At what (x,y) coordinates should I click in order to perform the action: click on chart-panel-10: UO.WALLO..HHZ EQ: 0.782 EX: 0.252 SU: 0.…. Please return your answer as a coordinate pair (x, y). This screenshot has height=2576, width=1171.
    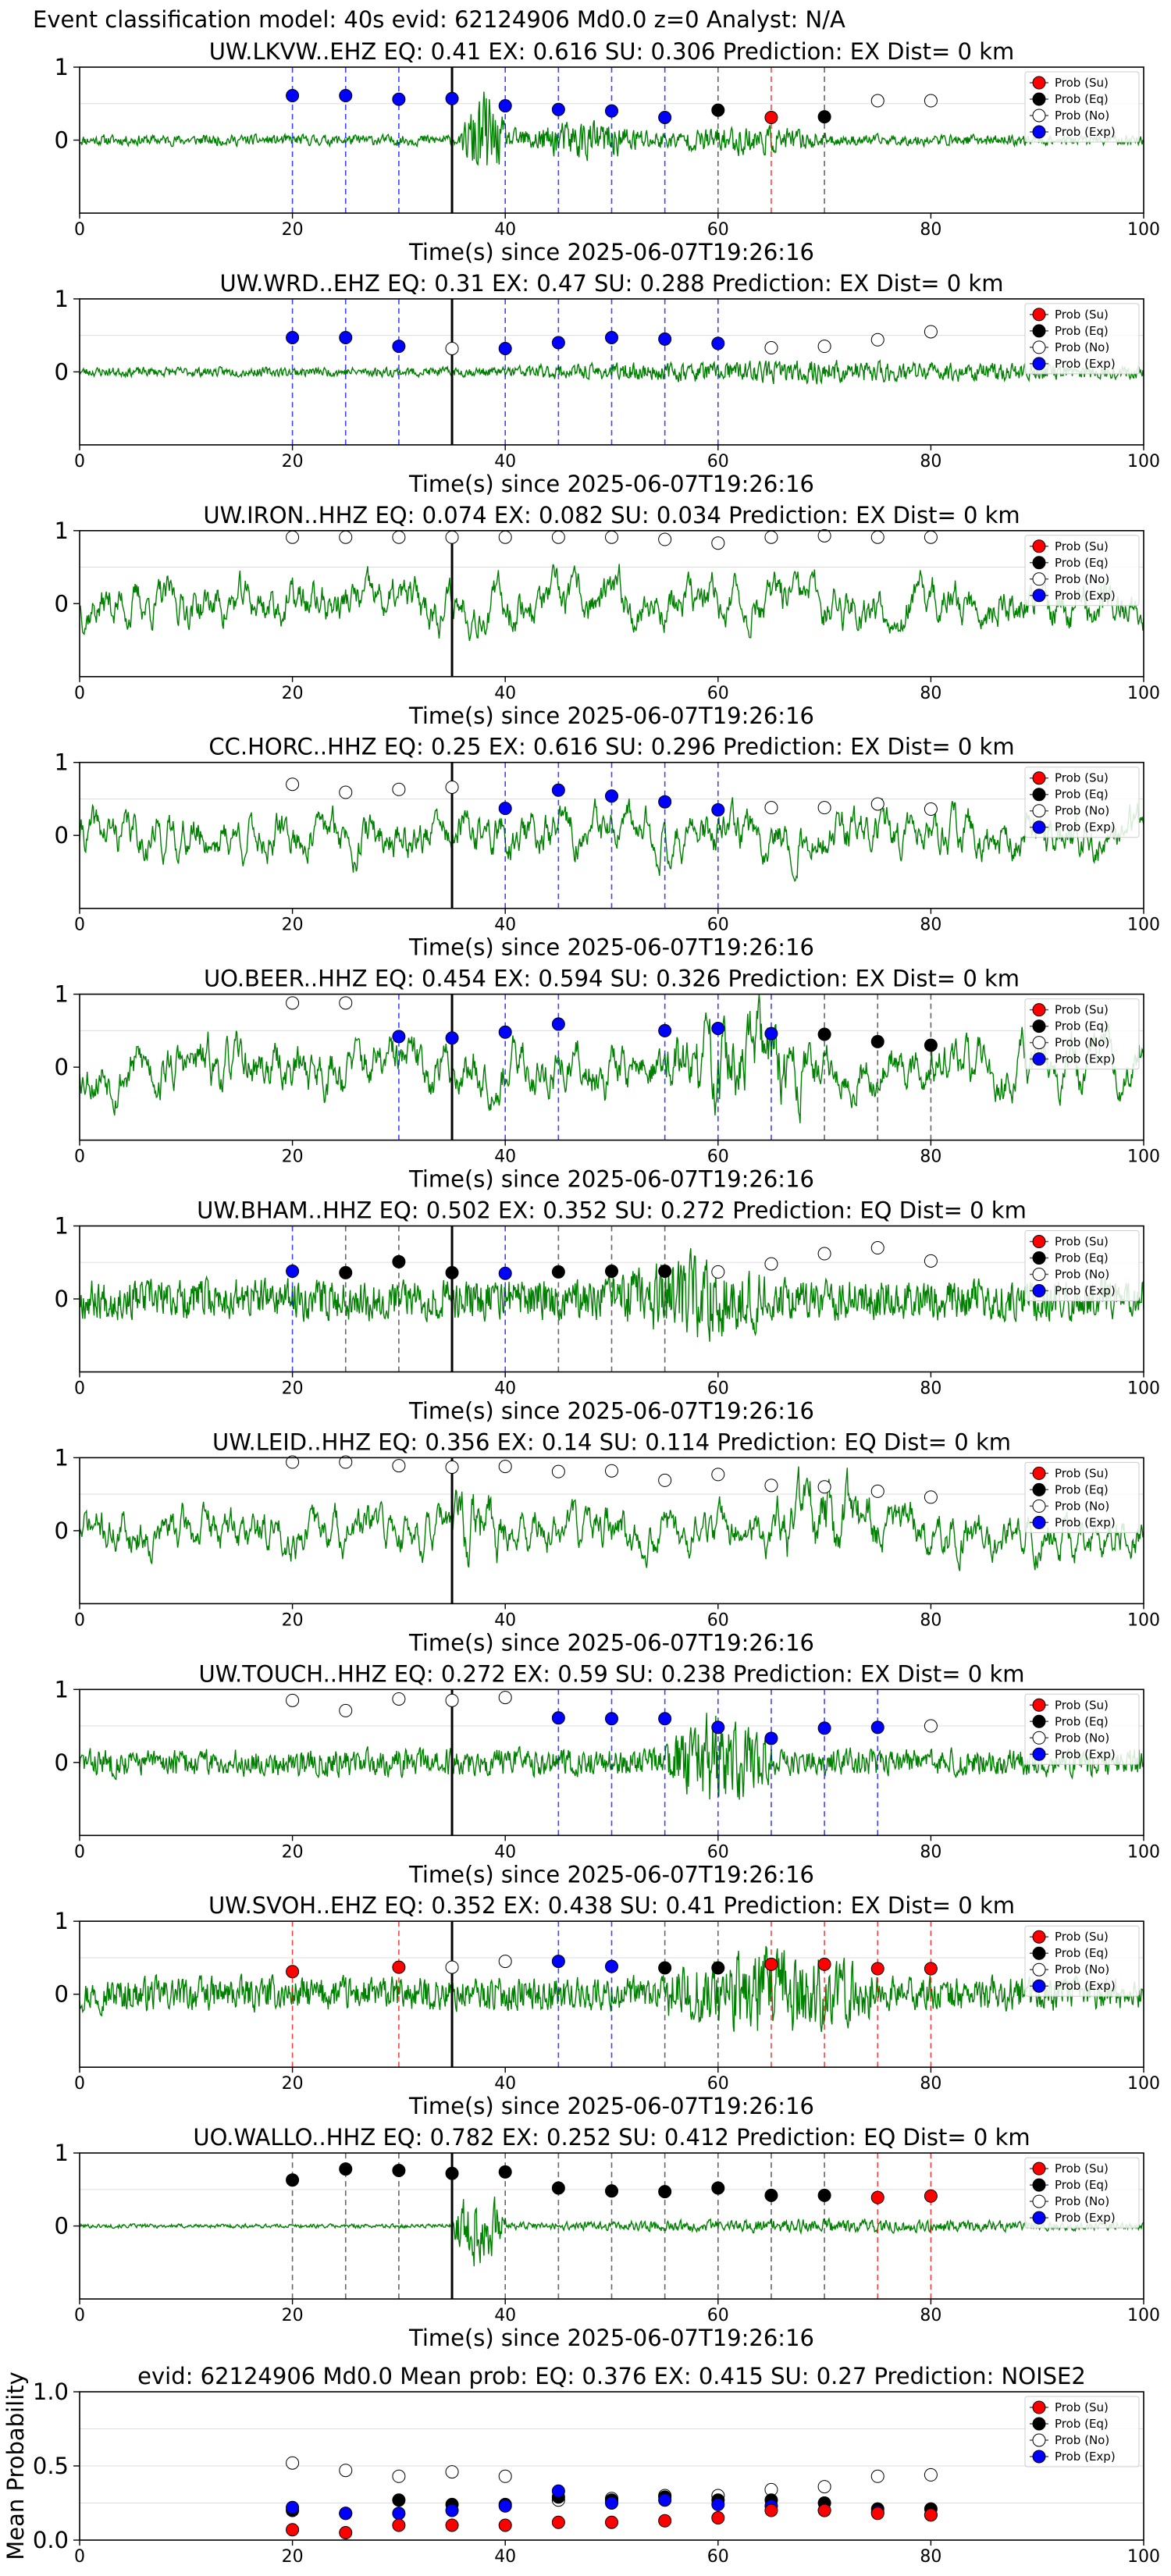
    Looking at the image, I should click on (607, 2237).